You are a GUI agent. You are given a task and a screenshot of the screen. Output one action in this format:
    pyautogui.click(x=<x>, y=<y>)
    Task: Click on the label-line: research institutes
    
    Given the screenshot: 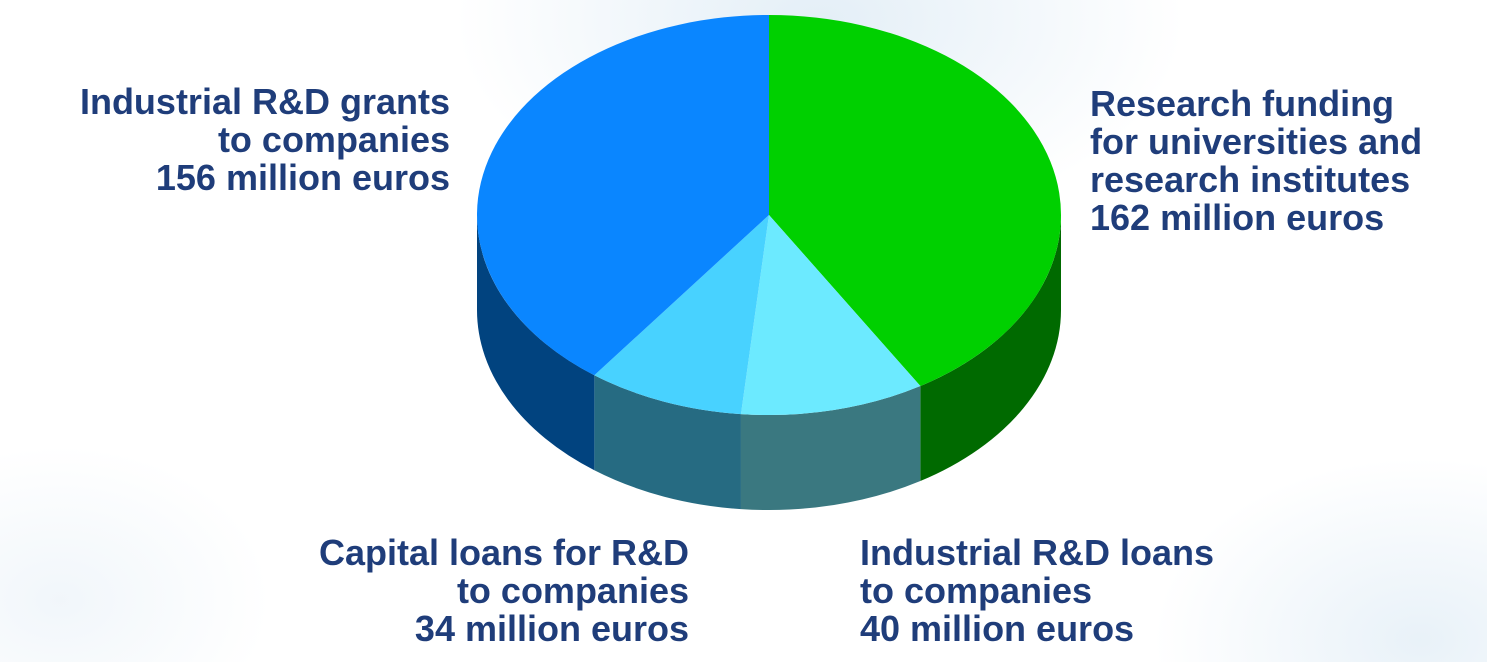 What is the action you would take?
    pyautogui.click(x=1250, y=179)
    